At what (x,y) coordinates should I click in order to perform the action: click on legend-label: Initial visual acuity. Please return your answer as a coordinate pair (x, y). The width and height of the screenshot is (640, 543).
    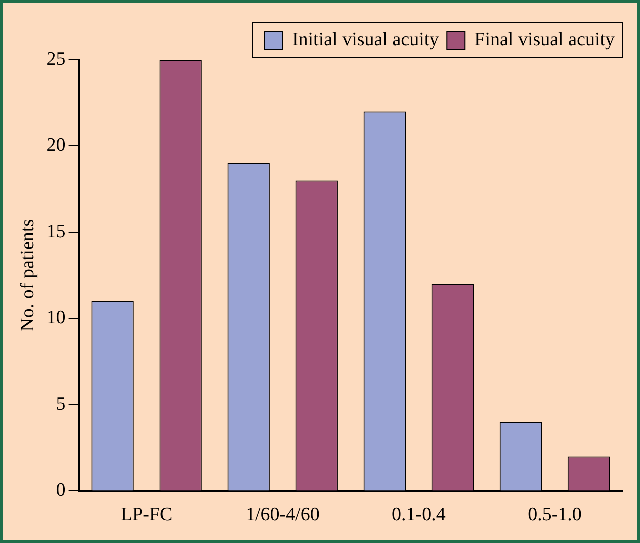
    Looking at the image, I should click on (366, 39).